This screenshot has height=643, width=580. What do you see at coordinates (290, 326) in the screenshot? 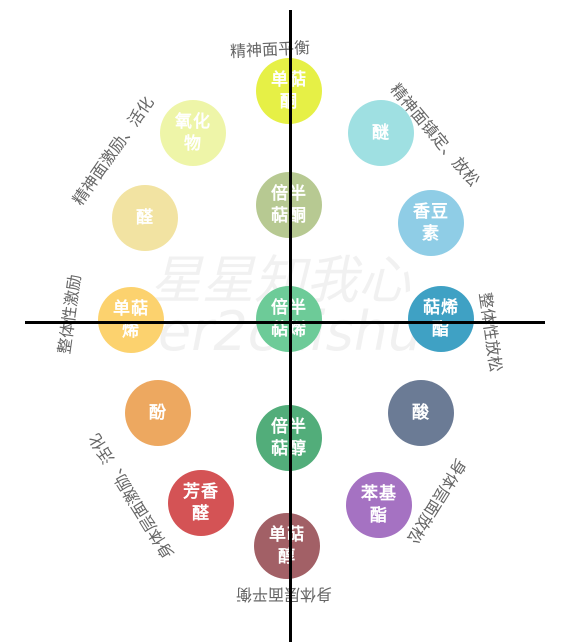
I see `vertical-axis` at bounding box center [290, 326].